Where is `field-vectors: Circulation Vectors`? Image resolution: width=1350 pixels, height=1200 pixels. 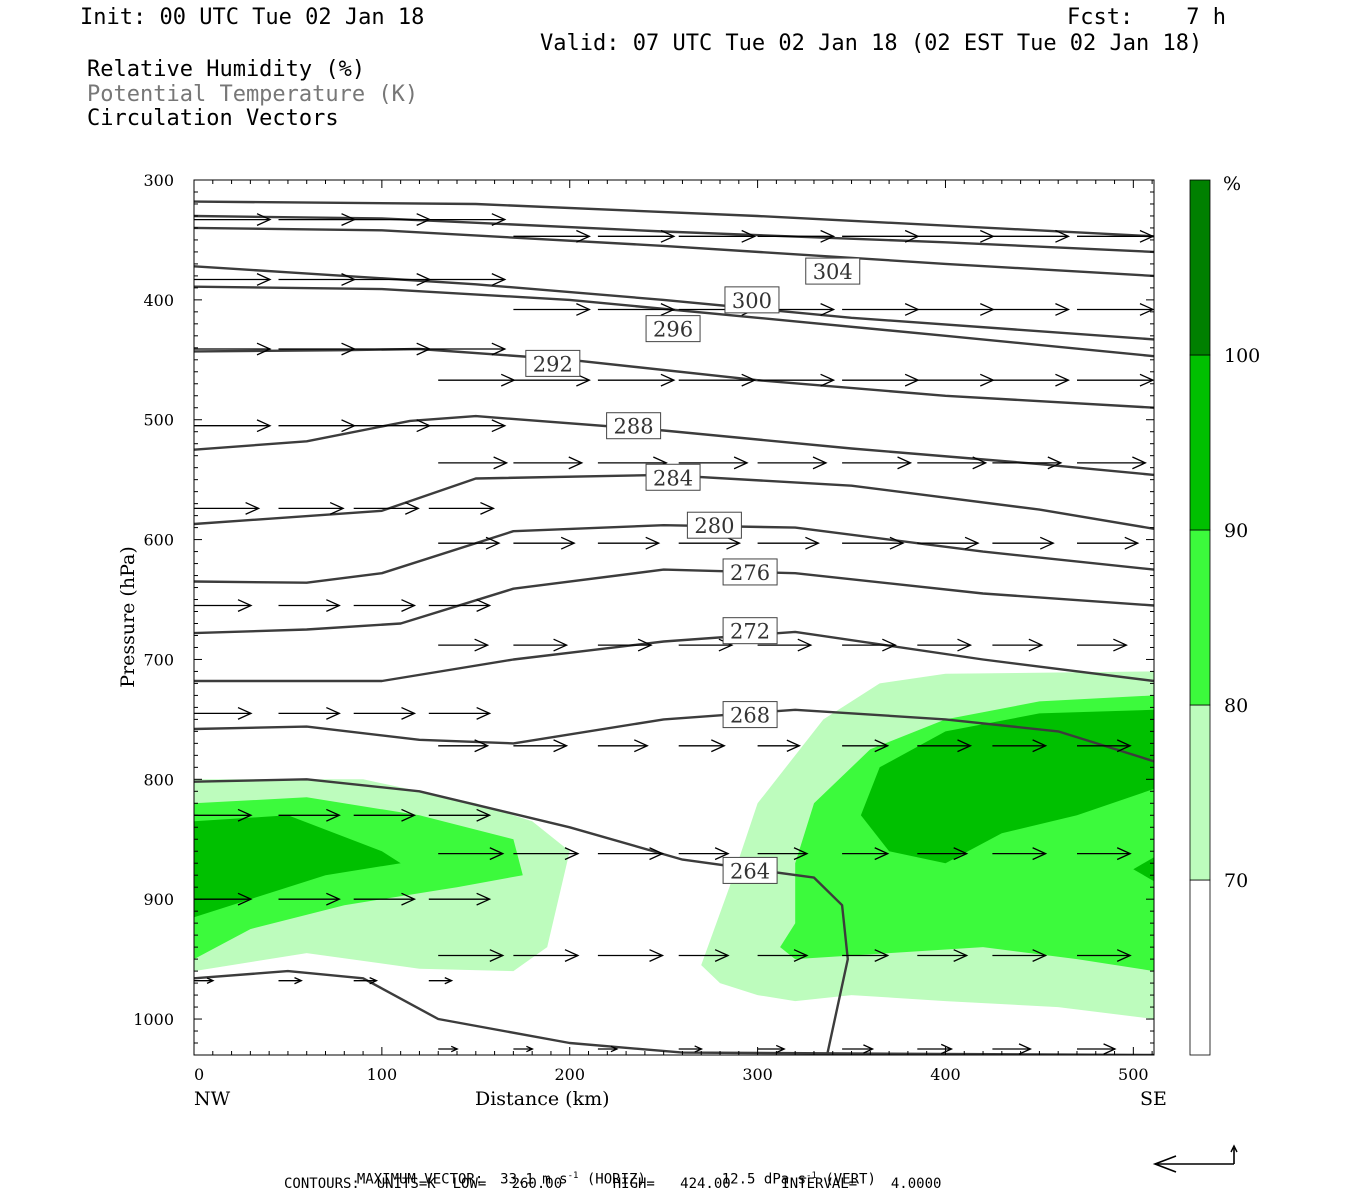 field-vectors: Circulation Vectors is located at coordinates (213, 118).